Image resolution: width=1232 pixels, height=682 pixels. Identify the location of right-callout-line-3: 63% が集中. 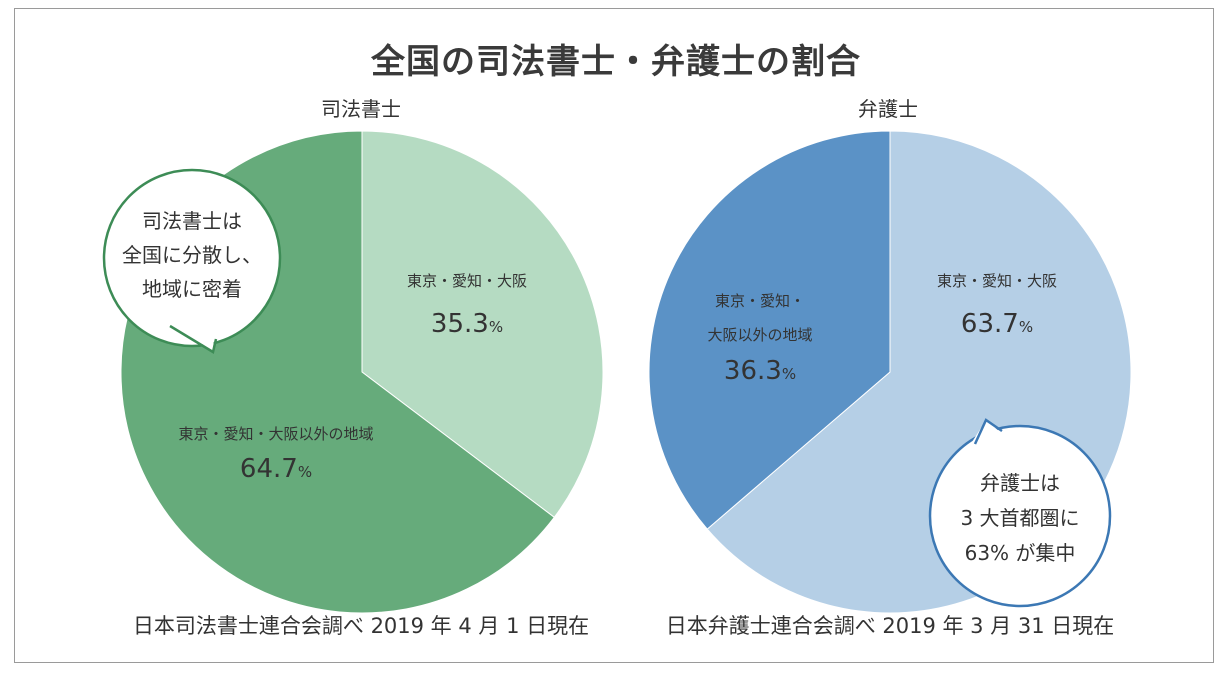
(1020, 553).